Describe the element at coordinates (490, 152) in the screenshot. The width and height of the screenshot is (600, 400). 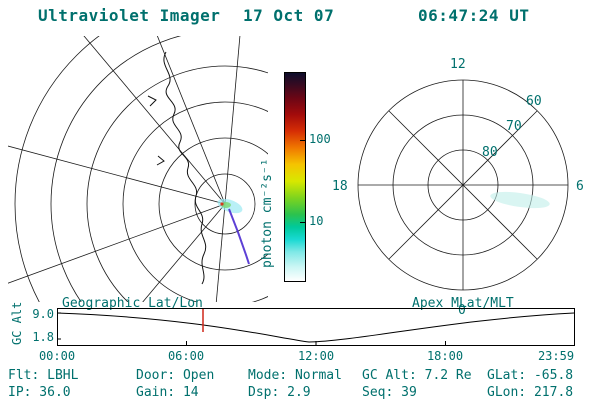
I see `mlat-label-80: 80` at that location.